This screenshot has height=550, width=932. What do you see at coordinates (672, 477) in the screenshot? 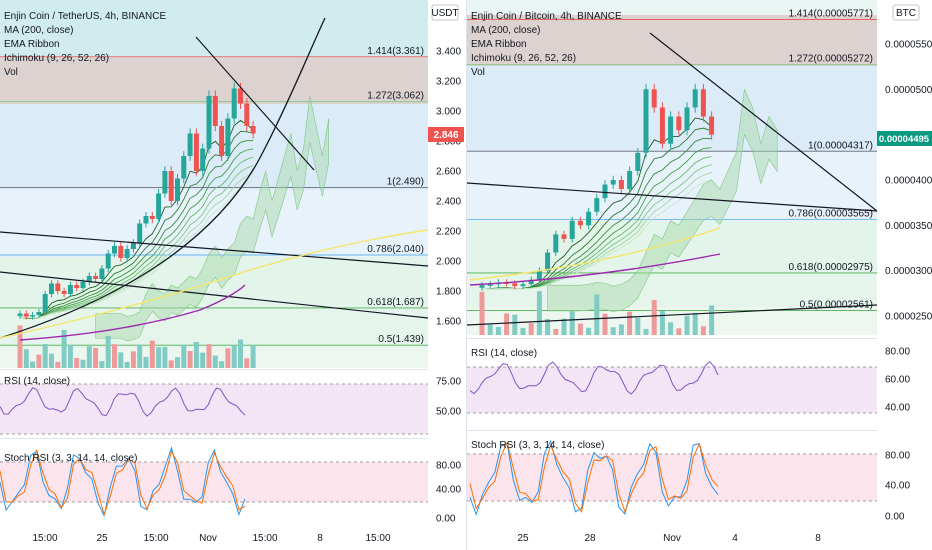
I see `right-stoch-band` at bounding box center [672, 477].